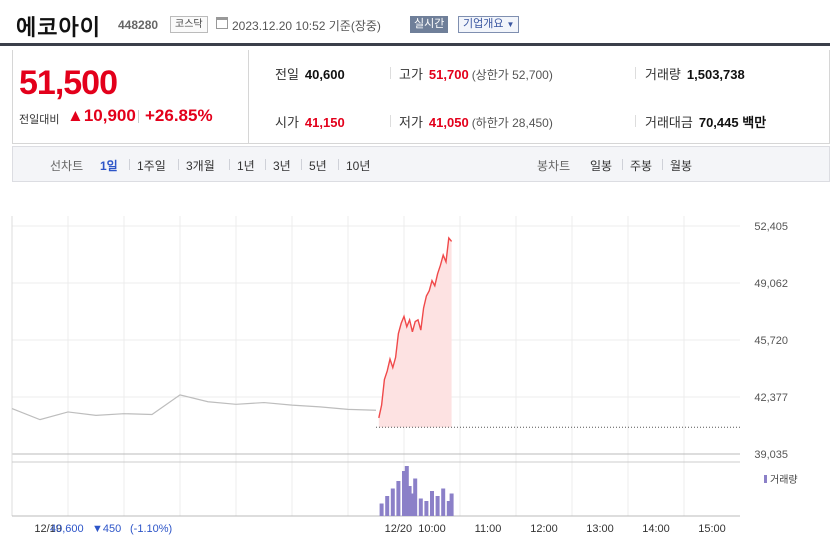 The image size is (830, 555). What do you see at coordinates (715, 74) in the screenshot?
I see `volume-value: 1,503,738` at bounding box center [715, 74].